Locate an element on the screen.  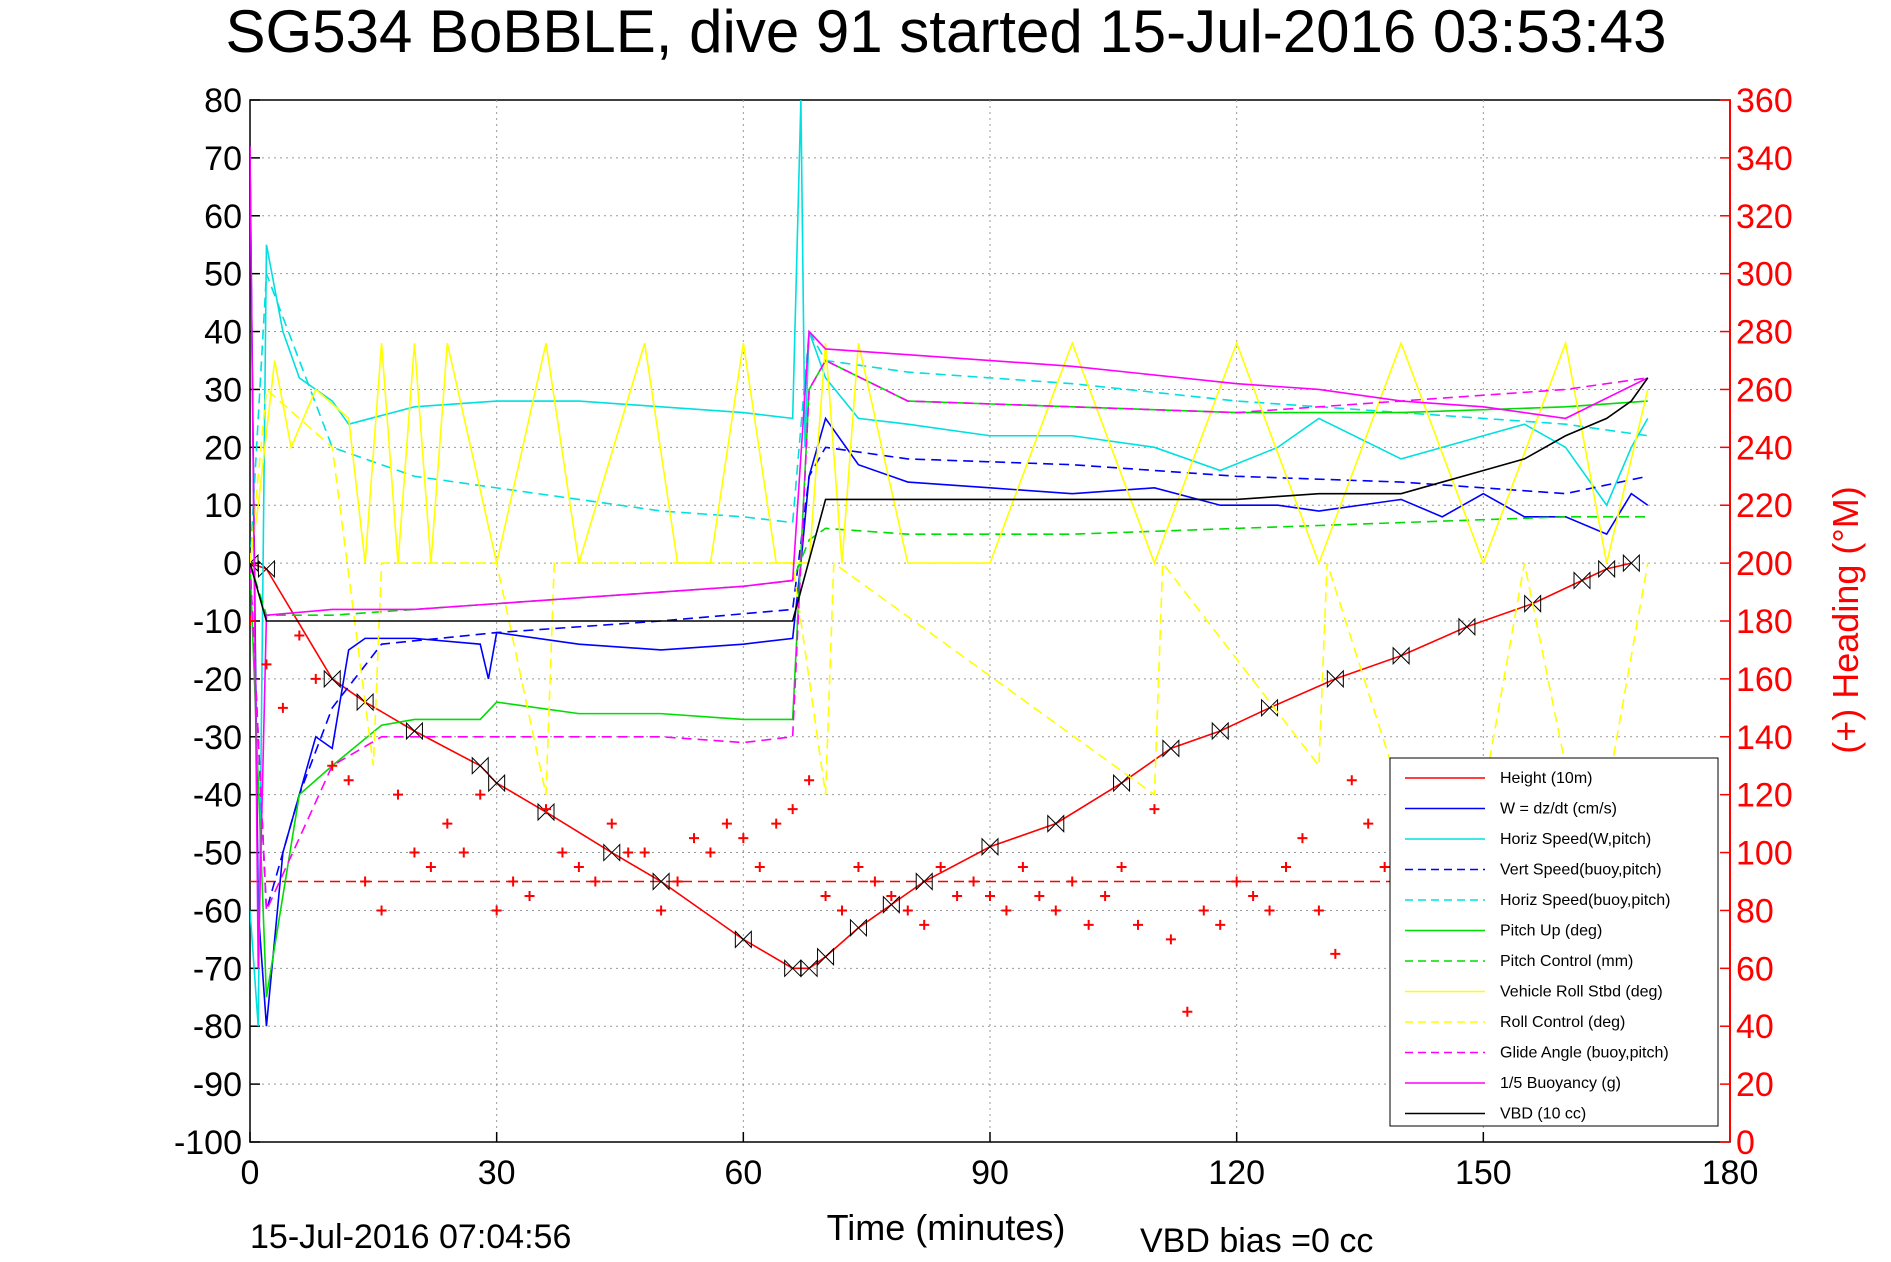
legend-label-horiz-speed-buoy-pitch: Horiz Speed(buoy,pitch) is located at coordinates (1585, 900).